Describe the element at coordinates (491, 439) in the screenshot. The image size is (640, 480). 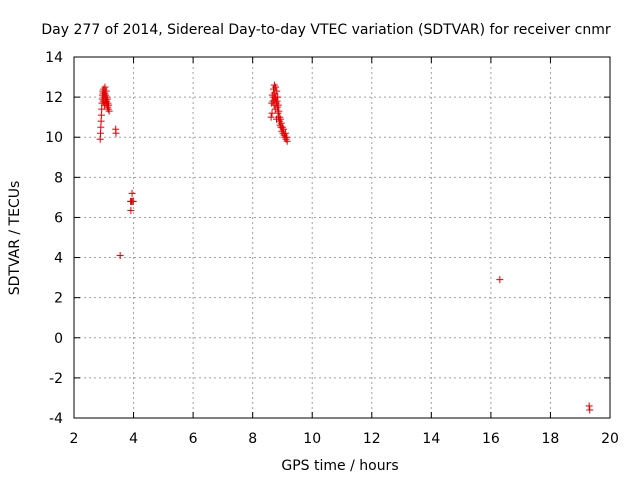
I see `x-tick-label: 16` at that location.